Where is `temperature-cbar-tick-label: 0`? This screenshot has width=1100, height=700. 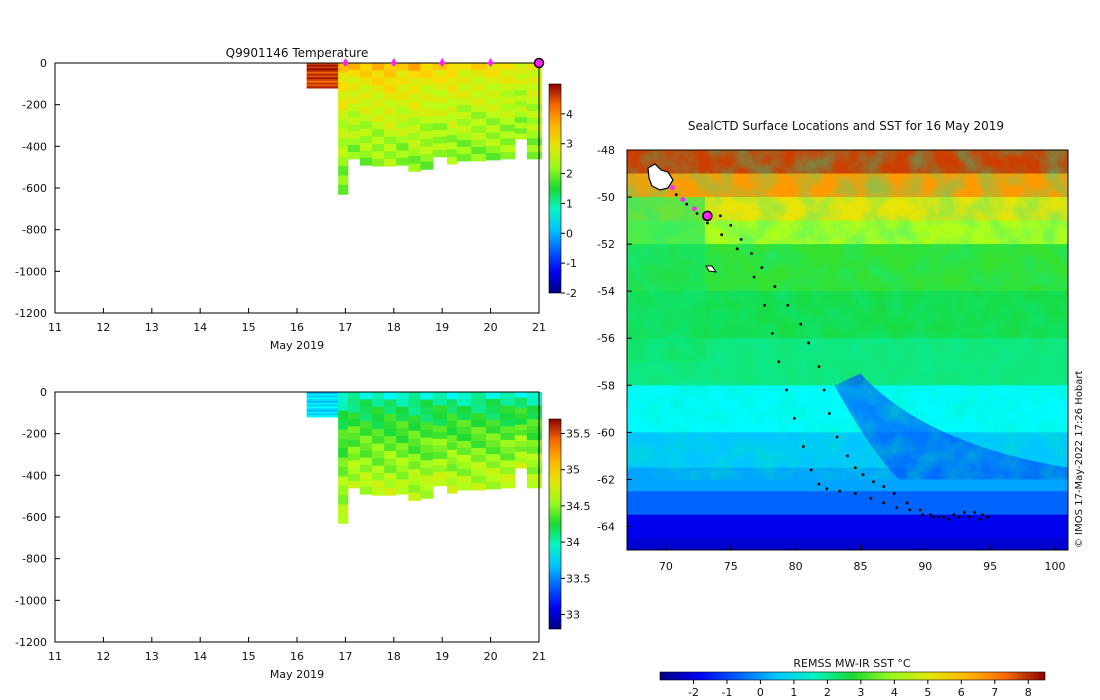 temperature-cbar-tick-label: 0 is located at coordinates (569, 233).